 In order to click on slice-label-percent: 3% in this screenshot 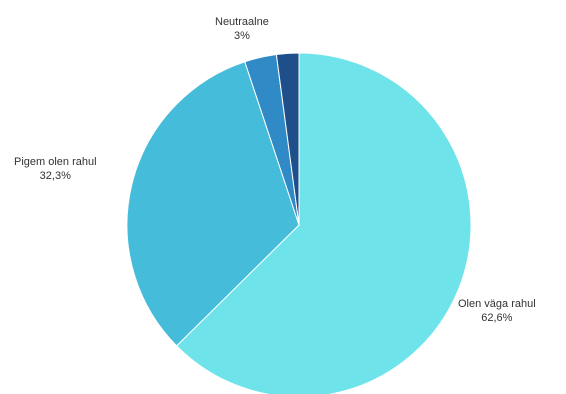, I will do `click(241, 36)`.